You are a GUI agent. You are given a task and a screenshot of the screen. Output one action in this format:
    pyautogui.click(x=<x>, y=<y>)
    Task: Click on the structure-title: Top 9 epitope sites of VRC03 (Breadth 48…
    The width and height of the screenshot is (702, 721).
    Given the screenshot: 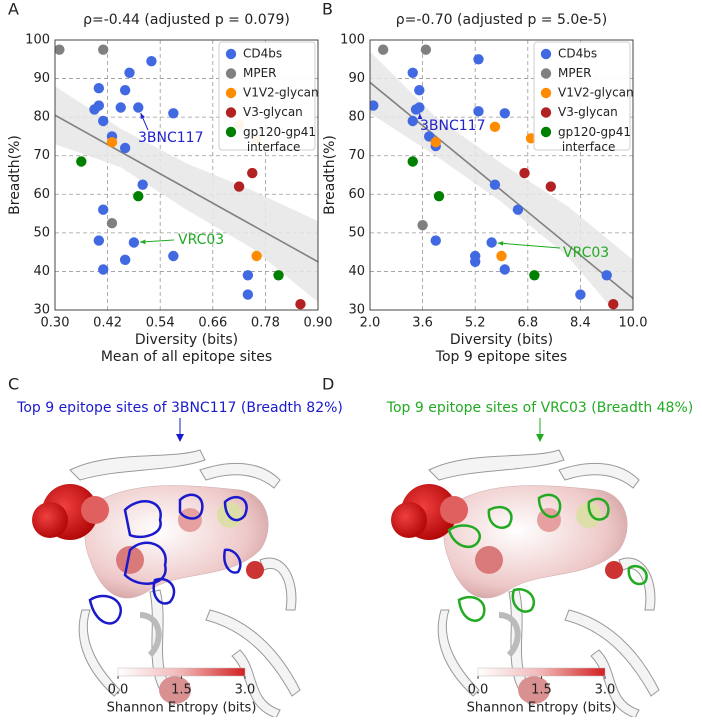 What is the action you would take?
    pyautogui.click(x=539, y=408)
    